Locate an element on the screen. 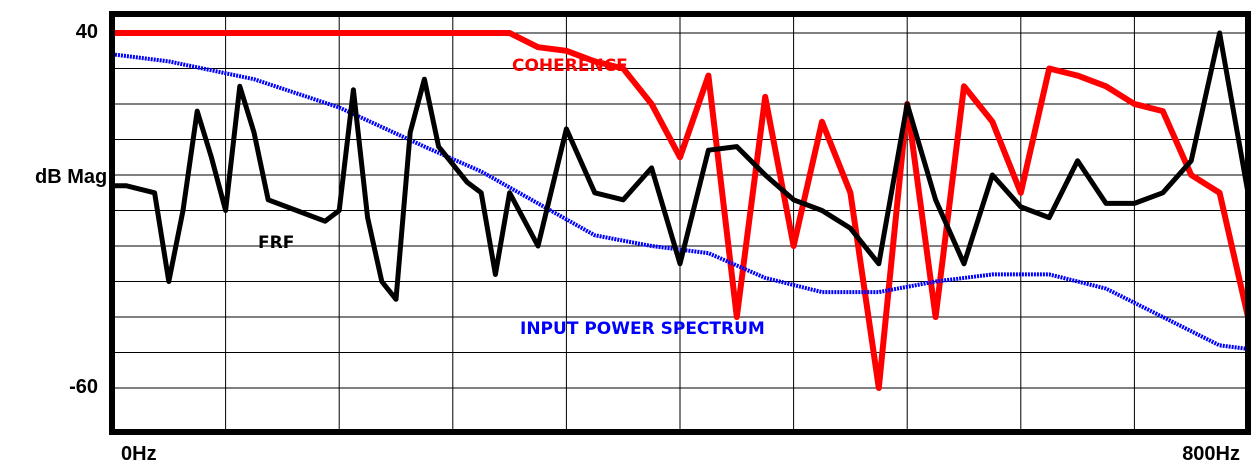 Image resolution: width=1251 pixels, height=467 pixels. coherence-annotation: COHERENCE is located at coordinates (570, 66).